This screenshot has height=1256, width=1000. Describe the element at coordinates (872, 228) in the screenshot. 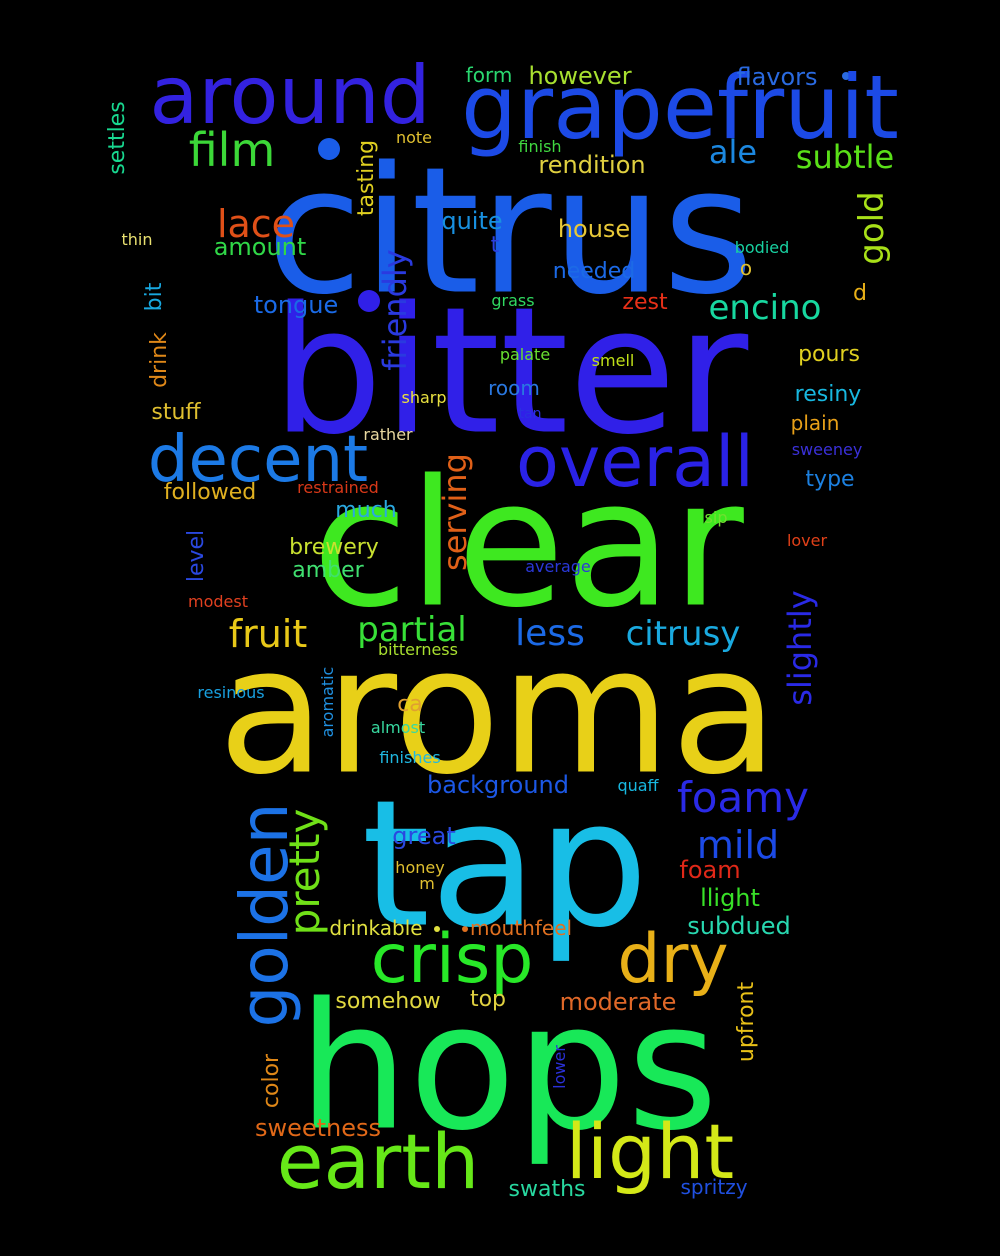

I see `word-gold: gold` at that location.